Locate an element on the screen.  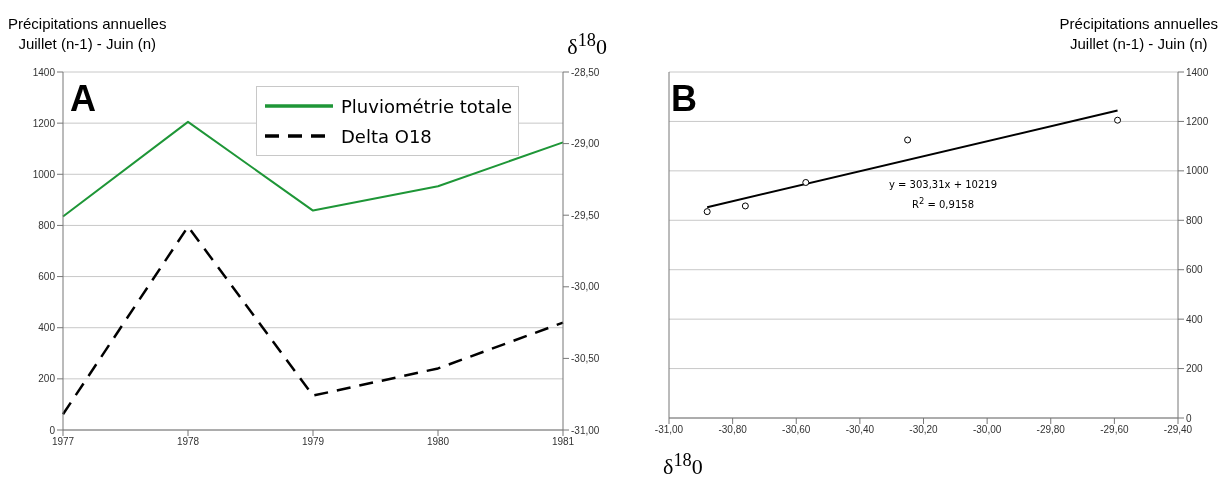
y2-tick-label: 400 is located at coordinates (1195, 319).